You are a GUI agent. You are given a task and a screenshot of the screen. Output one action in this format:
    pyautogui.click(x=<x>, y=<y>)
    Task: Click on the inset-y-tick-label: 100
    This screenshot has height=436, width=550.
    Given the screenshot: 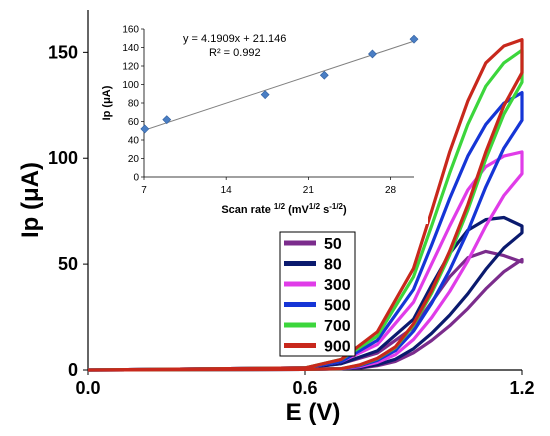 What is the action you would take?
    pyautogui.click(x=130, y=85)
    